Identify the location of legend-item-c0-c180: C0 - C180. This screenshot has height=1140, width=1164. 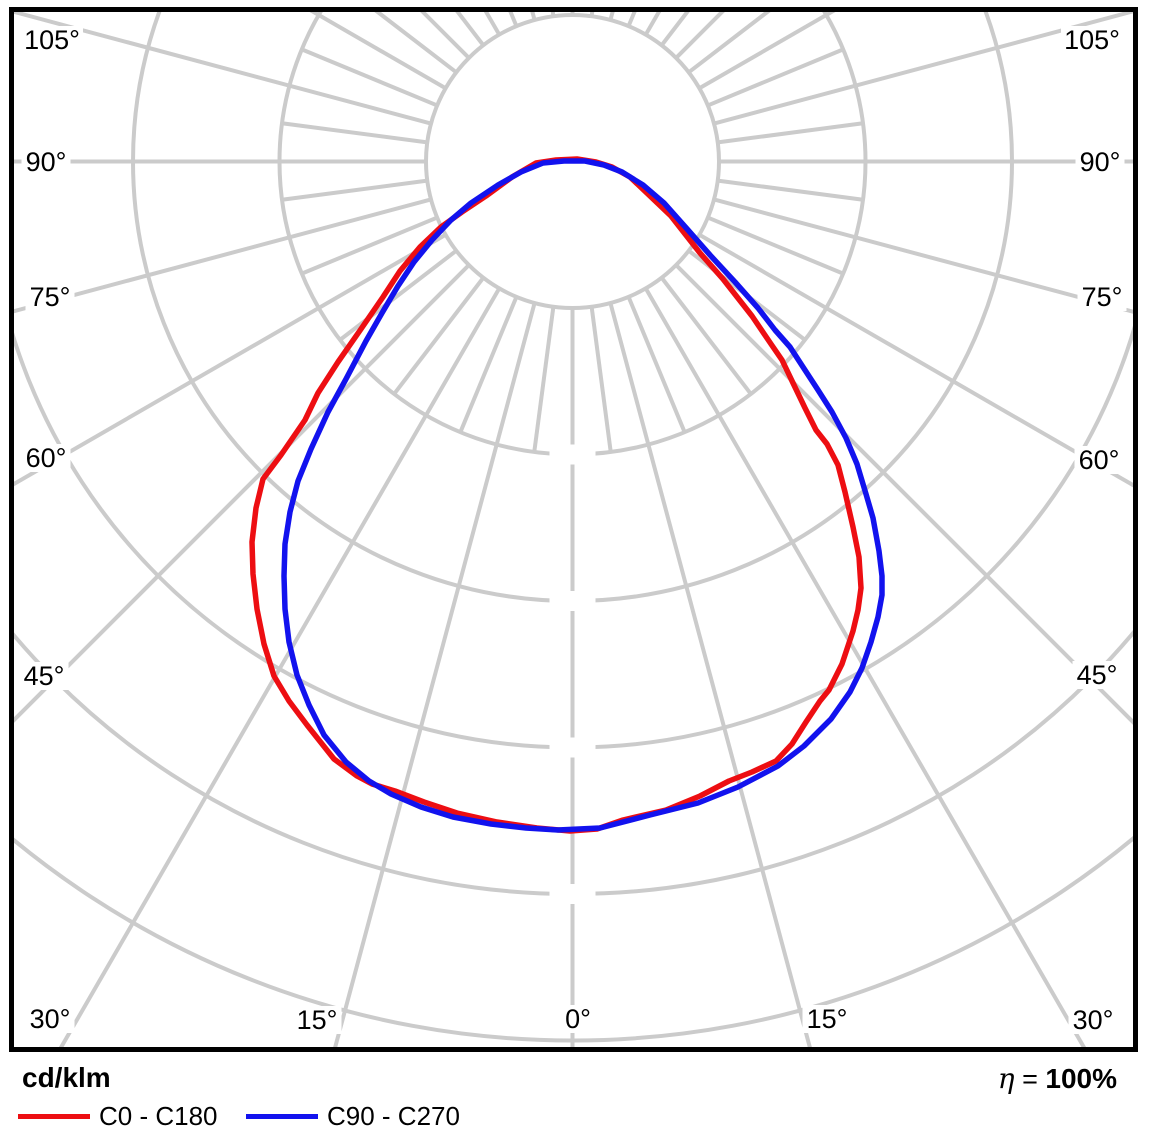
(118, 1116).